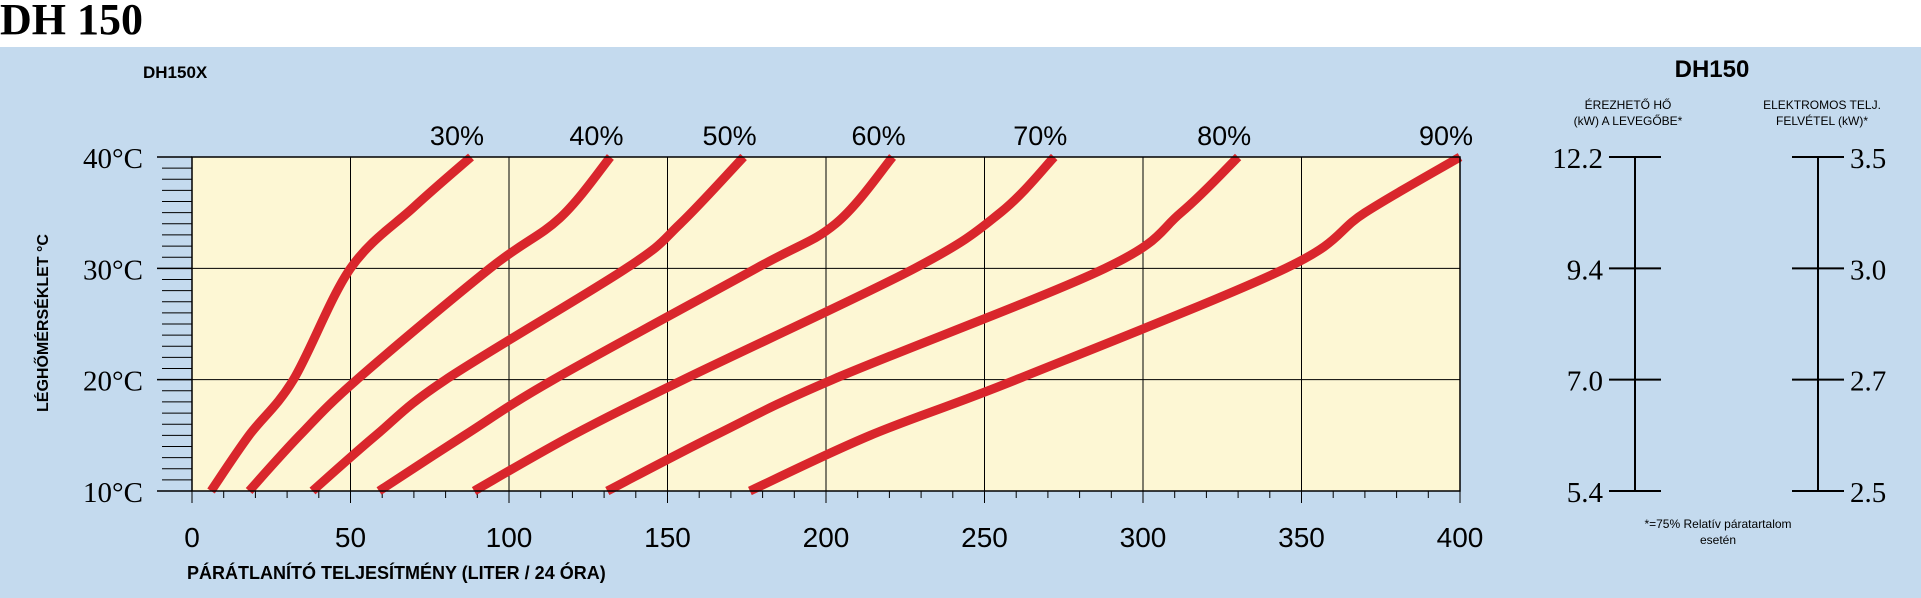 Image resolution: width=1921 pixels, height=598 pixels. I want to click on x-tick-label: 150, so click(667, 537).